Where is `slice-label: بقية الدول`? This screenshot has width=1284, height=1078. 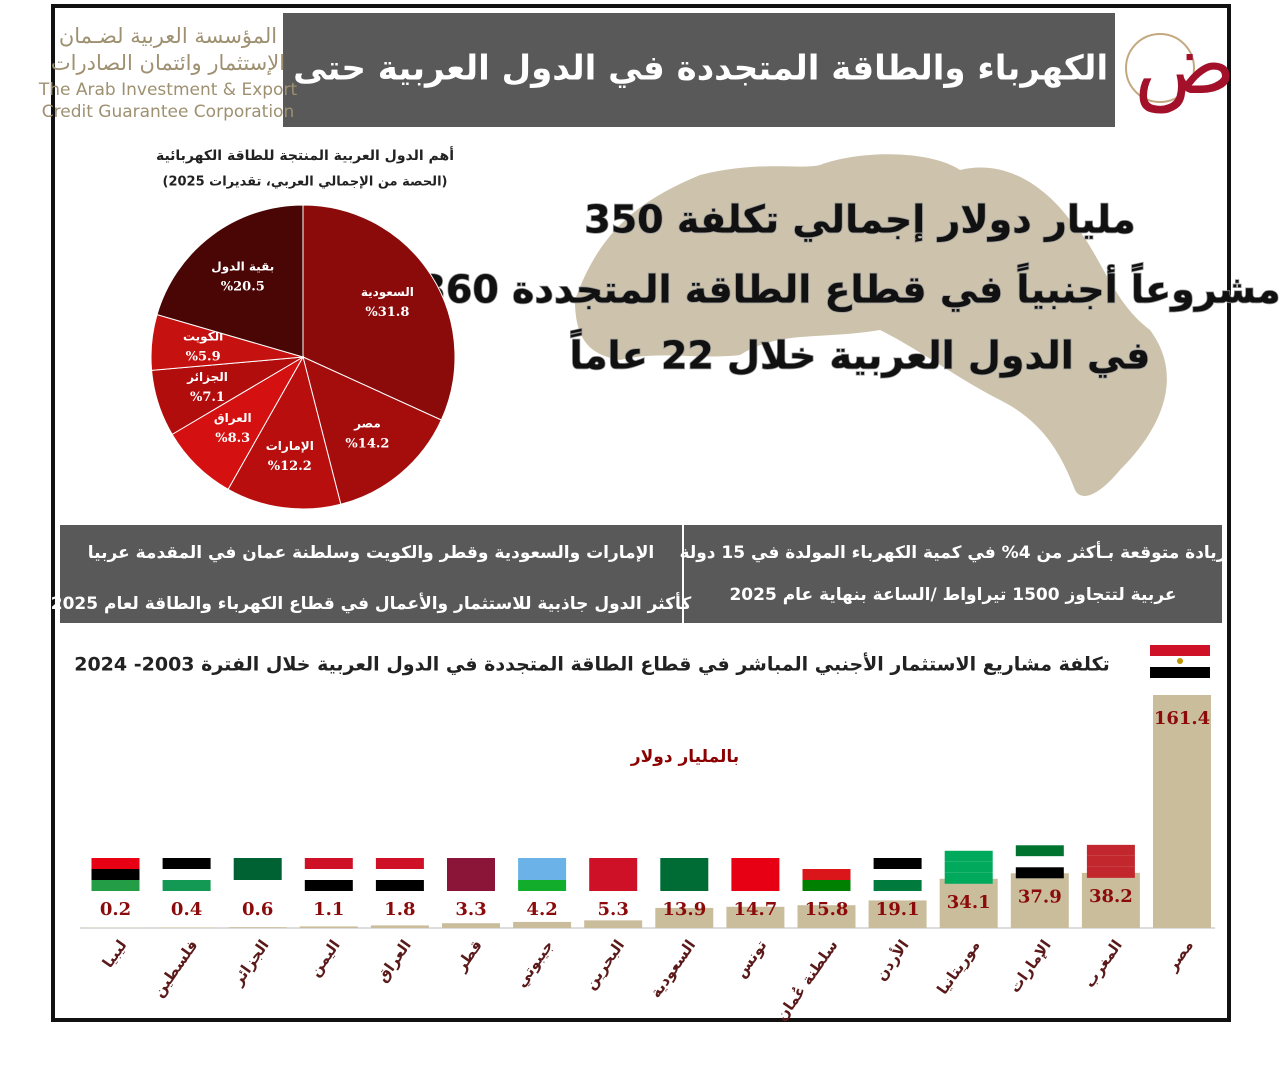 slice-label: بقية الدول is located at coordinates (242, 266).